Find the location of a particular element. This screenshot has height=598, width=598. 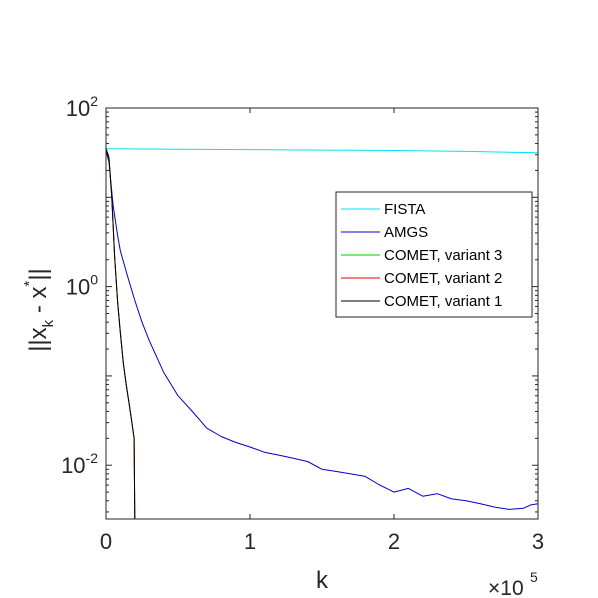

y-tick-exponent: 2 is located at coordinates (94, 101).